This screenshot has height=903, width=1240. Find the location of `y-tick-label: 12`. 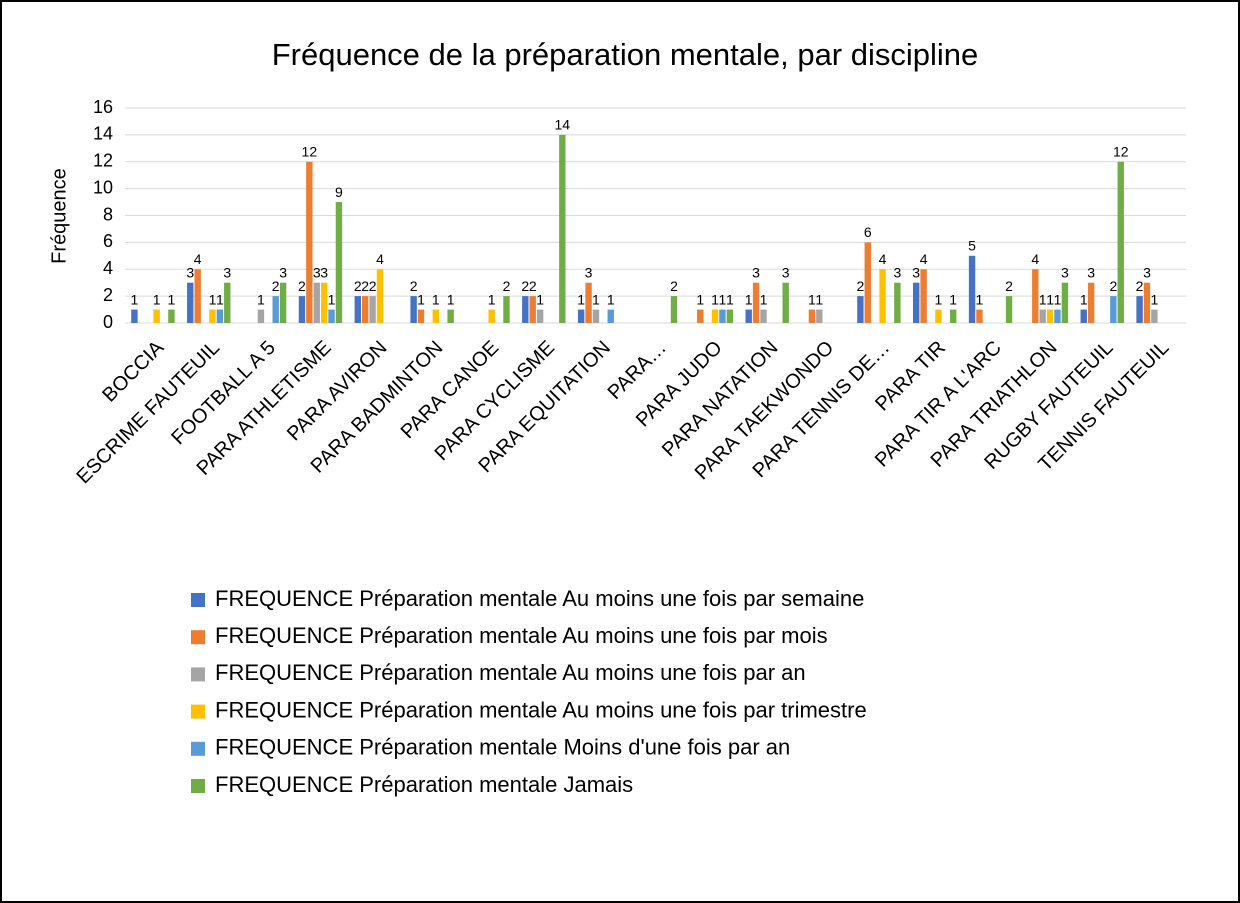

y-tick-label: 12 is located at coordinates (103, 161).